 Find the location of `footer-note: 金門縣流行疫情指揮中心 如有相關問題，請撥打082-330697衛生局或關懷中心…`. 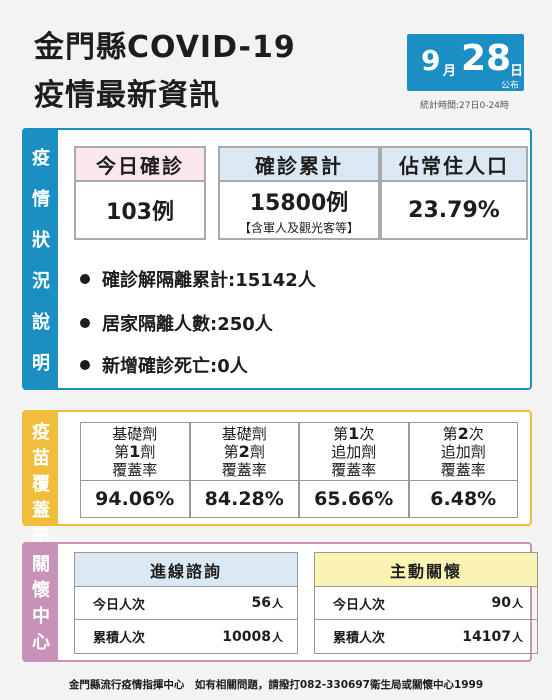

footer-note: 金門縣流行疫情指揮中心 如有相關問題，請撥打082-330697衛生局或關懷中心… is located at coordinates (276, 685).